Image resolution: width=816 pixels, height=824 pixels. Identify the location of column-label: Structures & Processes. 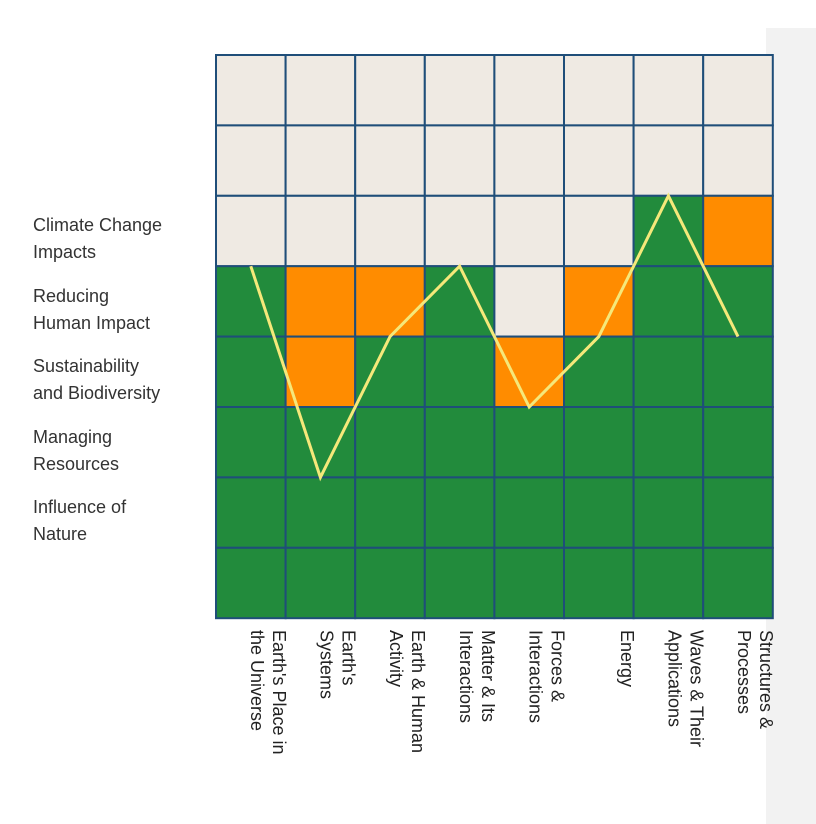
(755, 680).